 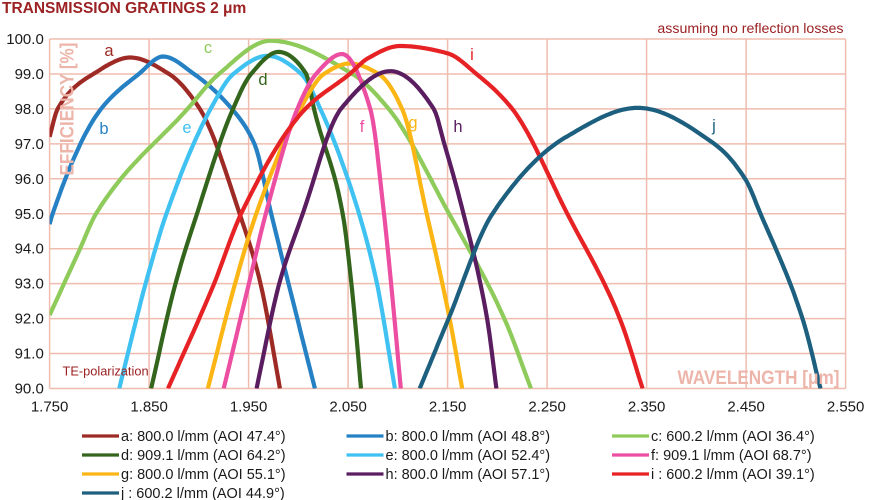 What do you see at coordinates (846, 407) in the screenshot?
I see `svg-text: 2.550` at bounding box center [846, 407].